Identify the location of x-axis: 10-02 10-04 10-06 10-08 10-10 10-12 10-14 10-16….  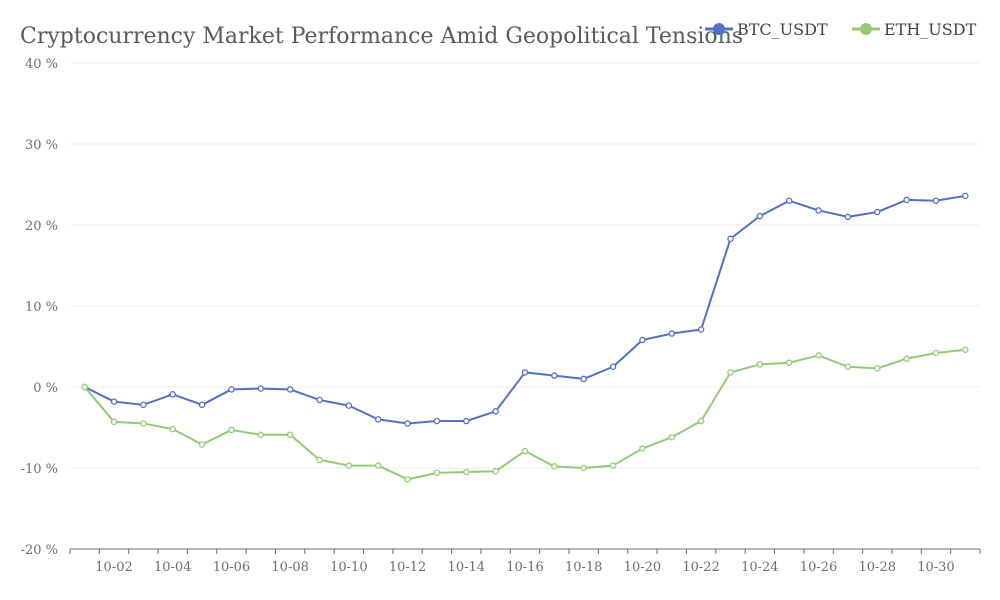
(525, 561).